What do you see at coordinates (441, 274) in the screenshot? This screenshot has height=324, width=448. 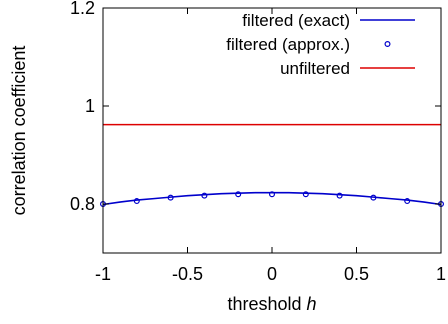 I see `x-tick-label: 1` at bounding box center [441, 274].